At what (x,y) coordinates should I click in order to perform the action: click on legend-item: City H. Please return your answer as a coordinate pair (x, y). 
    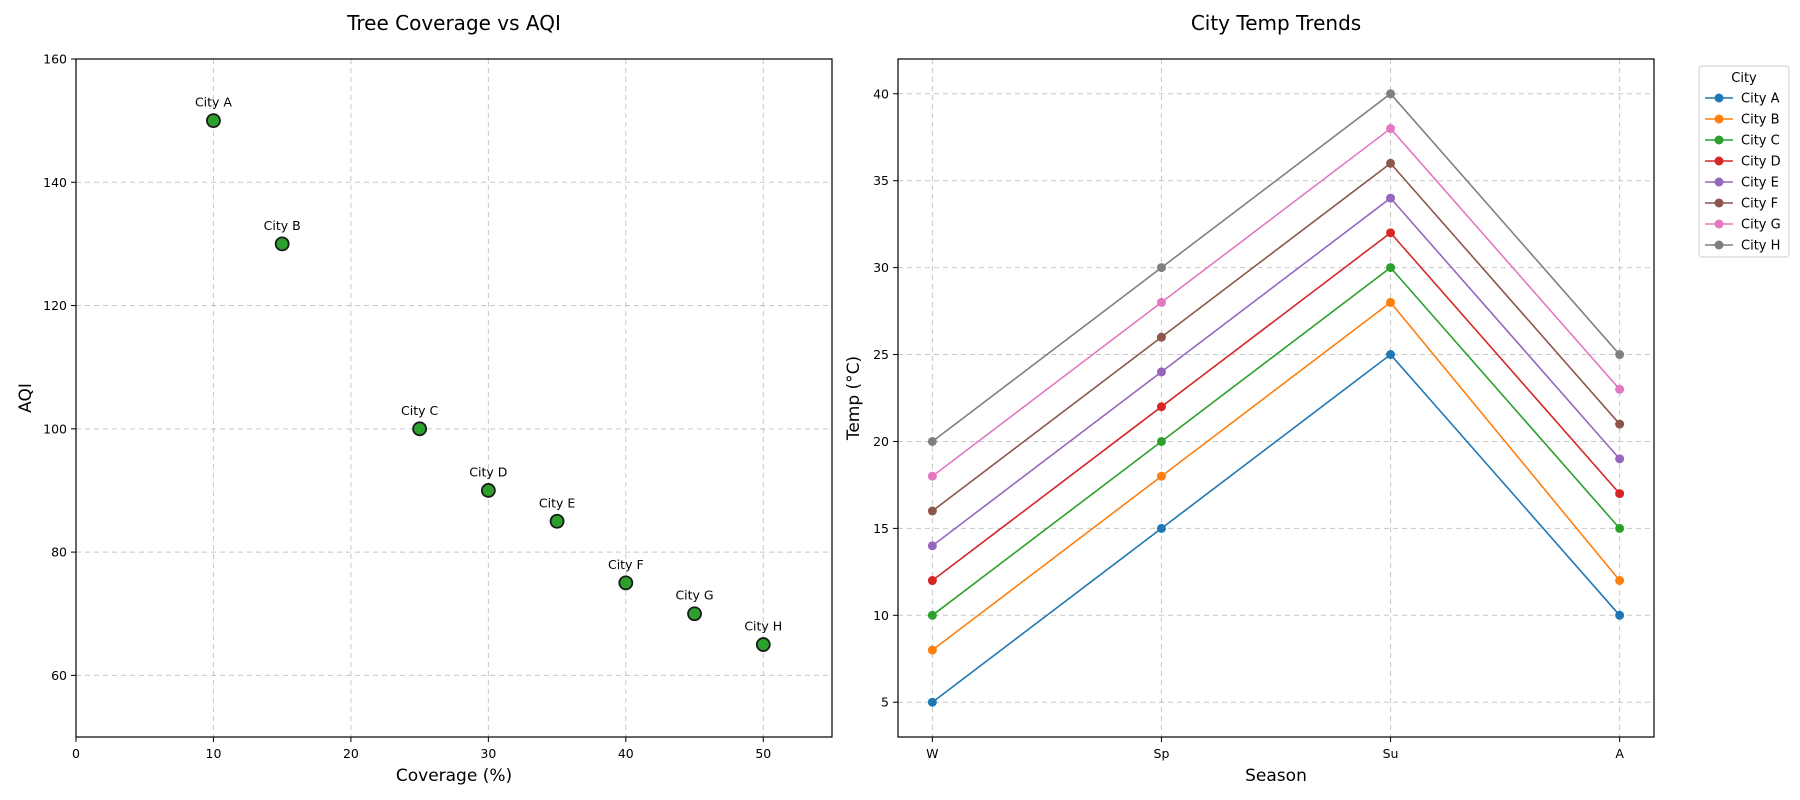
    Looking at the image, I should click on (1742, 246).